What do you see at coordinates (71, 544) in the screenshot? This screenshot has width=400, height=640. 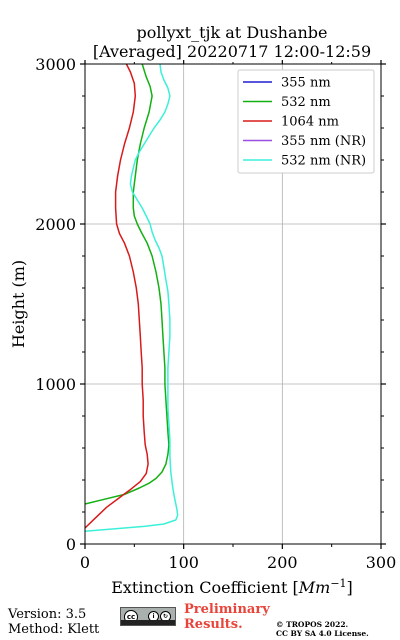 I see `y-tick-label: 0` at bounding box center [71, 544].